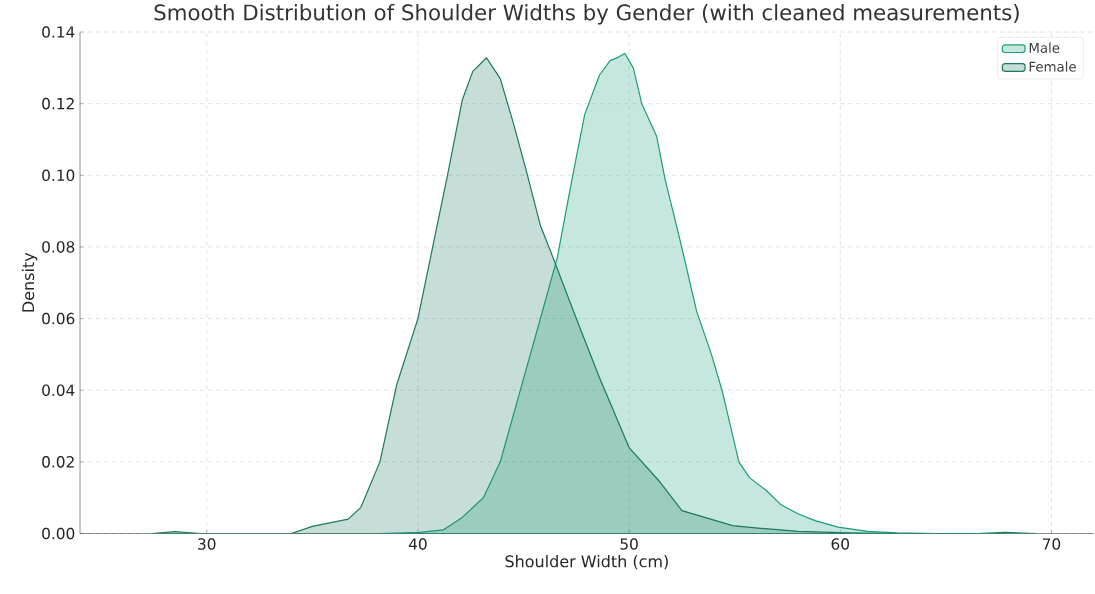  What do you see at coordinates (58, 319) in the screenshot?
I see `y-tick-label: 0.06` at bounding box center [58, 319].